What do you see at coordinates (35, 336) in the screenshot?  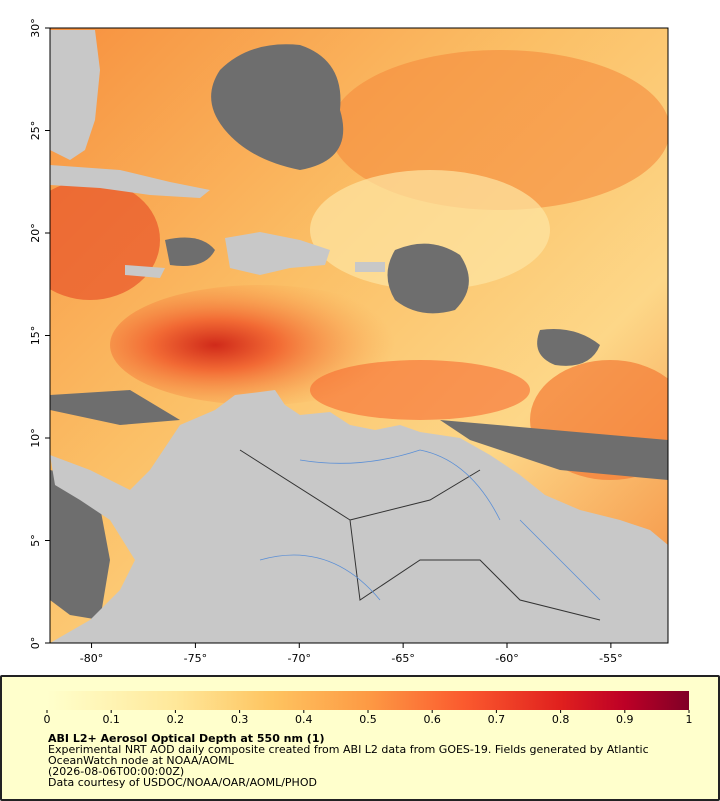 I see `y-tick-label: 15°` at bounding box center [35, 336].